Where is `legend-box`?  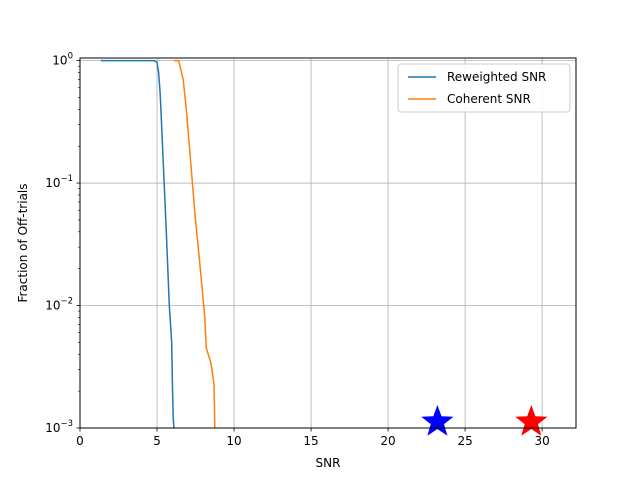
legend-box is located at coordinates (484, 88).